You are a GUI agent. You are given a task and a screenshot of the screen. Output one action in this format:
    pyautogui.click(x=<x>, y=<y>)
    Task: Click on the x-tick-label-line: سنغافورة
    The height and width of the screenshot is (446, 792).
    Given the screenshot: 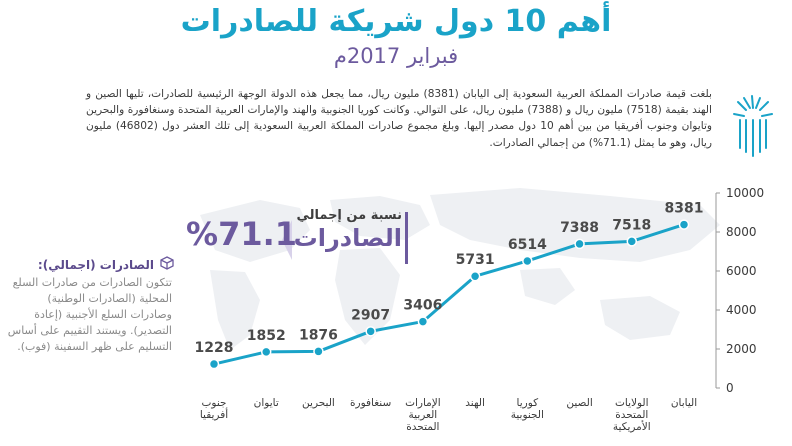 What is the action you would take?
    pyautogui.click(x=370, y=403)
    